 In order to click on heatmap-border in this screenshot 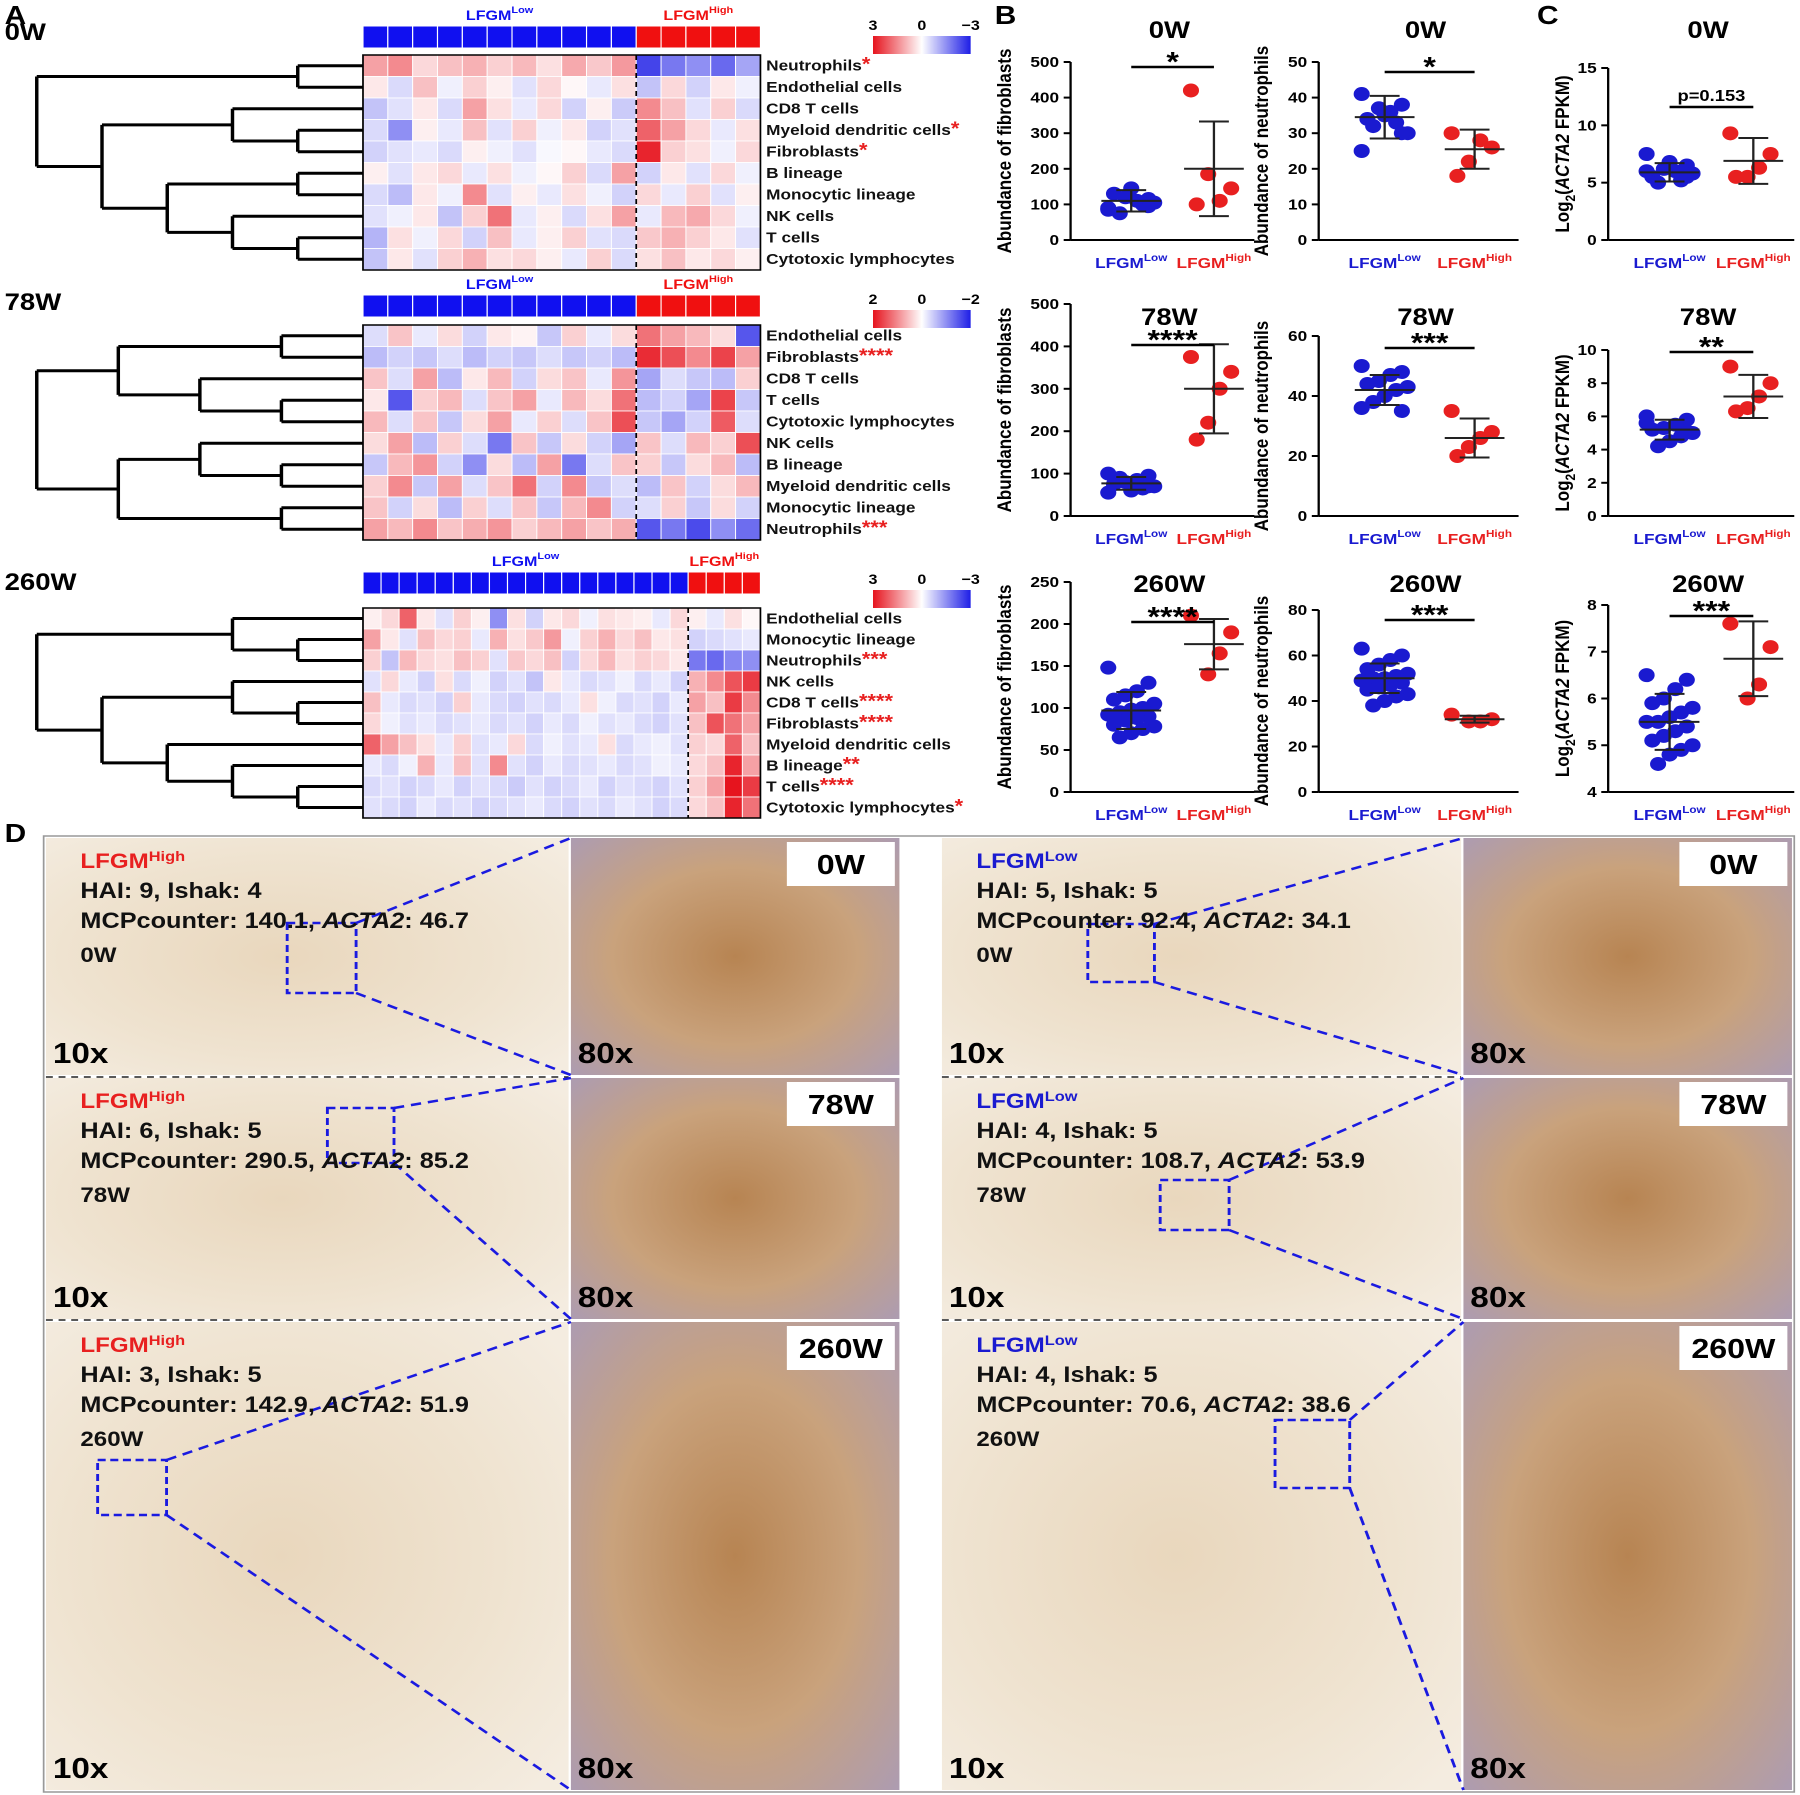, I will do `click(562, 162)`.